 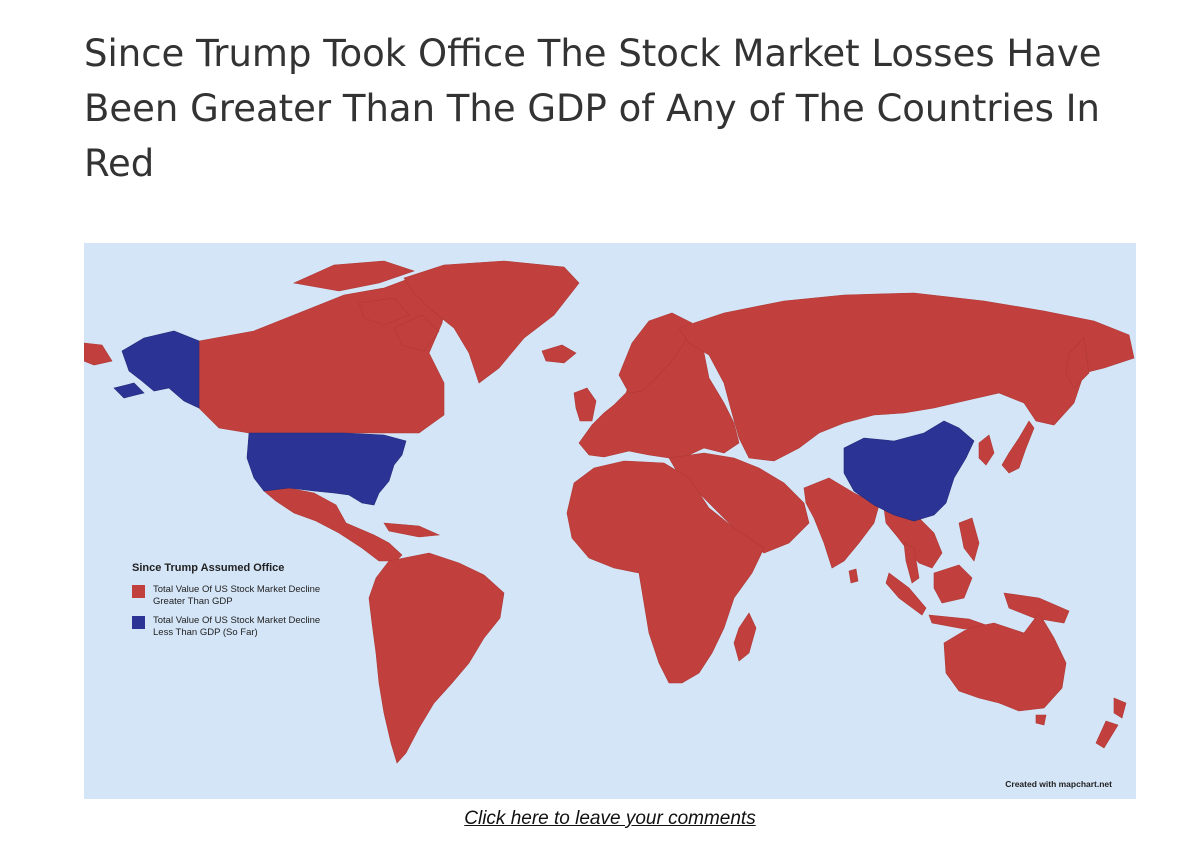 What do you see at coordinates (333, 524) in the screenshot?
I see `mexico-central-america` at bounding box center [333, 524].